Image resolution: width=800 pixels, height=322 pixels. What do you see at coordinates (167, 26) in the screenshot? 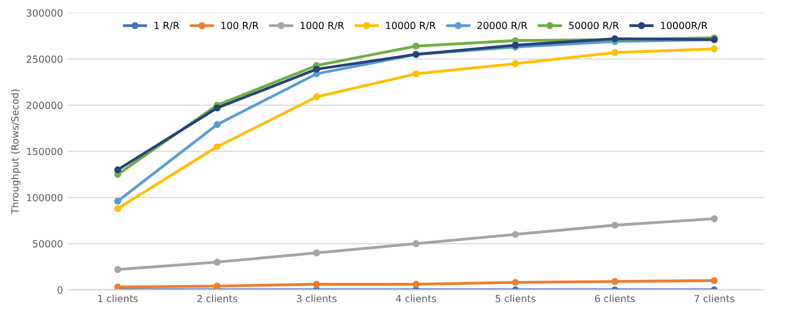
I see `legend-label: 1 R/R` at bounding box center [167, 26].